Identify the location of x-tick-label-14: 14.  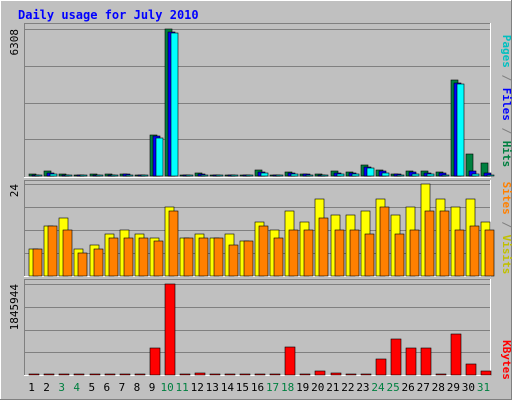
(228, 387).